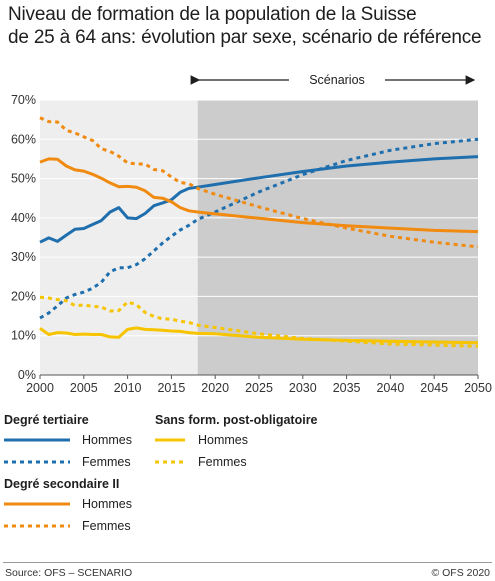  Describe the element at coordinates (23, 139) in the screenshot. I see `y-tick-label: 60%` at that location.